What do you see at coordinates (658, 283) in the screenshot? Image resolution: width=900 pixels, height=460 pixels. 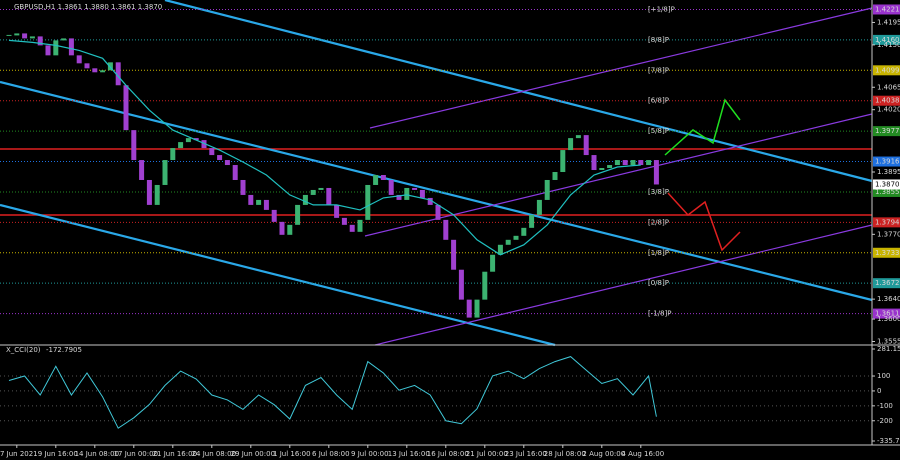 I see `murray-label: [0/8]P` at bounding box center [658, 283].